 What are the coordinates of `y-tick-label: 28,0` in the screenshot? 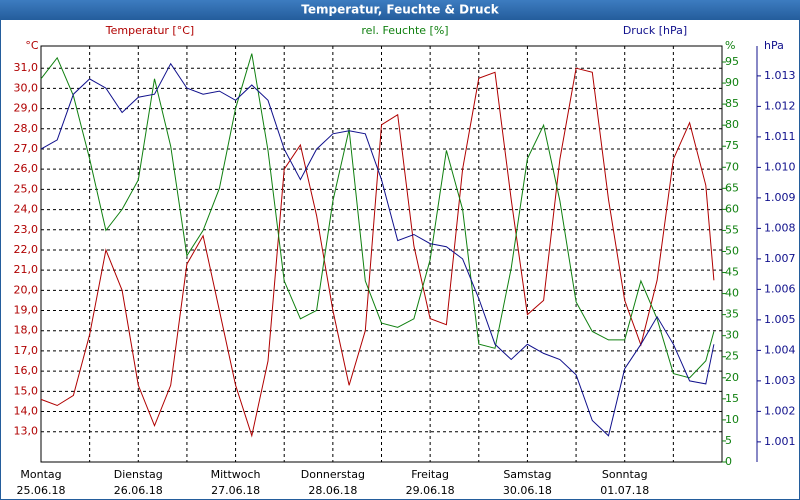 It's located at (26, 128).